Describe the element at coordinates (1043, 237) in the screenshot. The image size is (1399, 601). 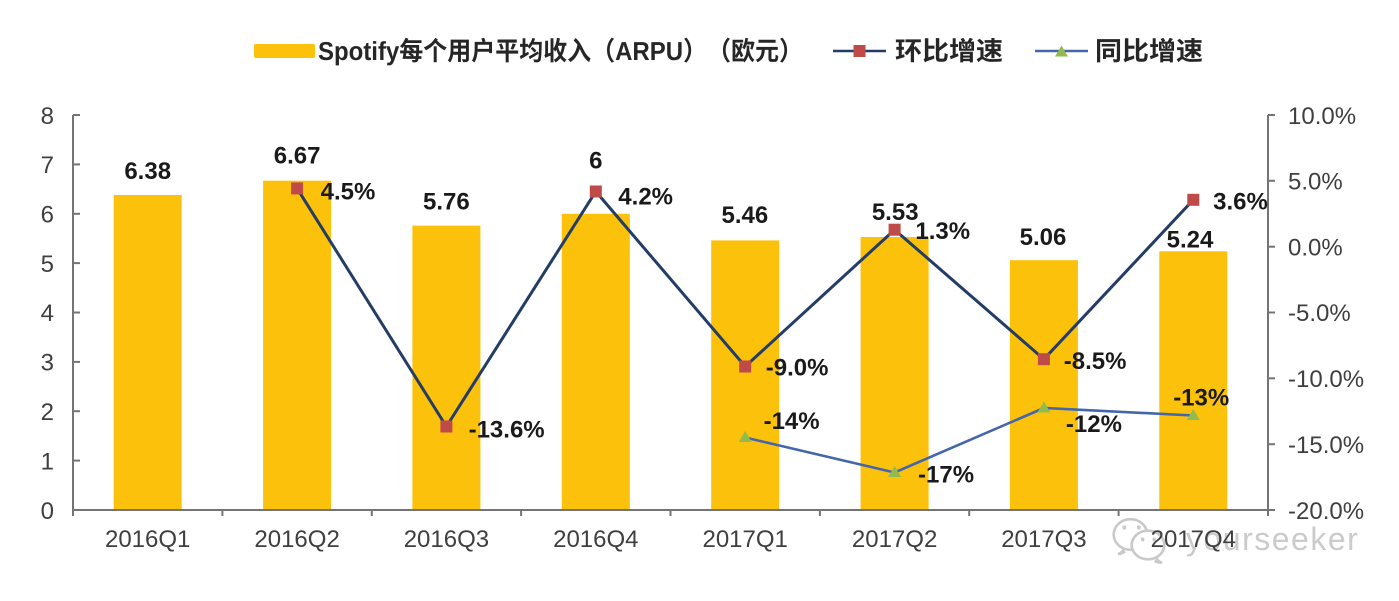
I see `svg-text: 5.06` at that location.